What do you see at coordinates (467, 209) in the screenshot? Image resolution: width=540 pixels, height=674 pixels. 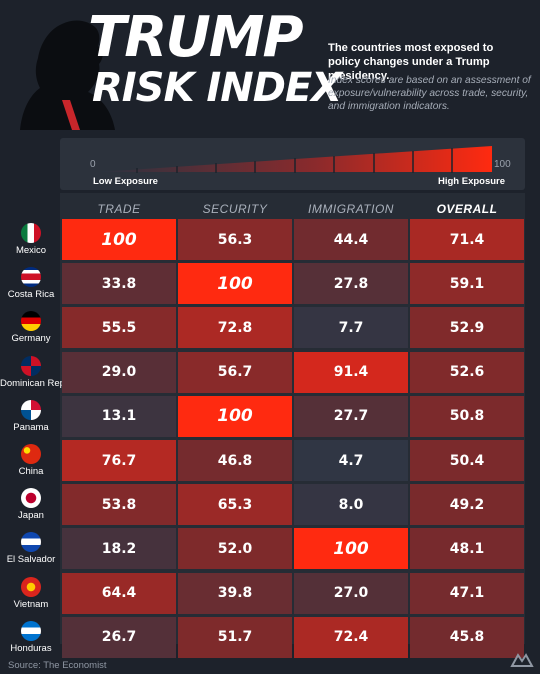 I see `column-header-overall: OVERALL` at bounding box center [467, 209].